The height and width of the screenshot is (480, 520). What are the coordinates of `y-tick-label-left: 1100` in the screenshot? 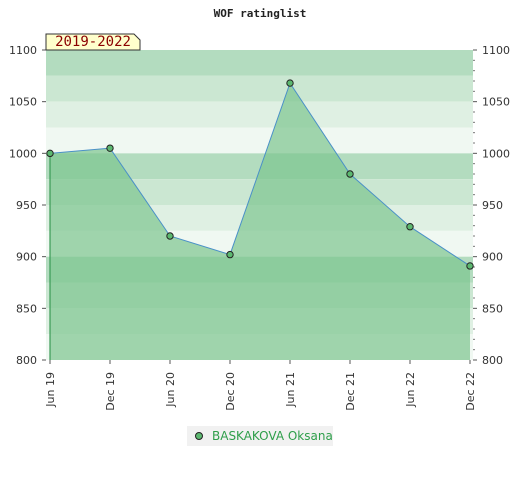 It's located at (23, 50).